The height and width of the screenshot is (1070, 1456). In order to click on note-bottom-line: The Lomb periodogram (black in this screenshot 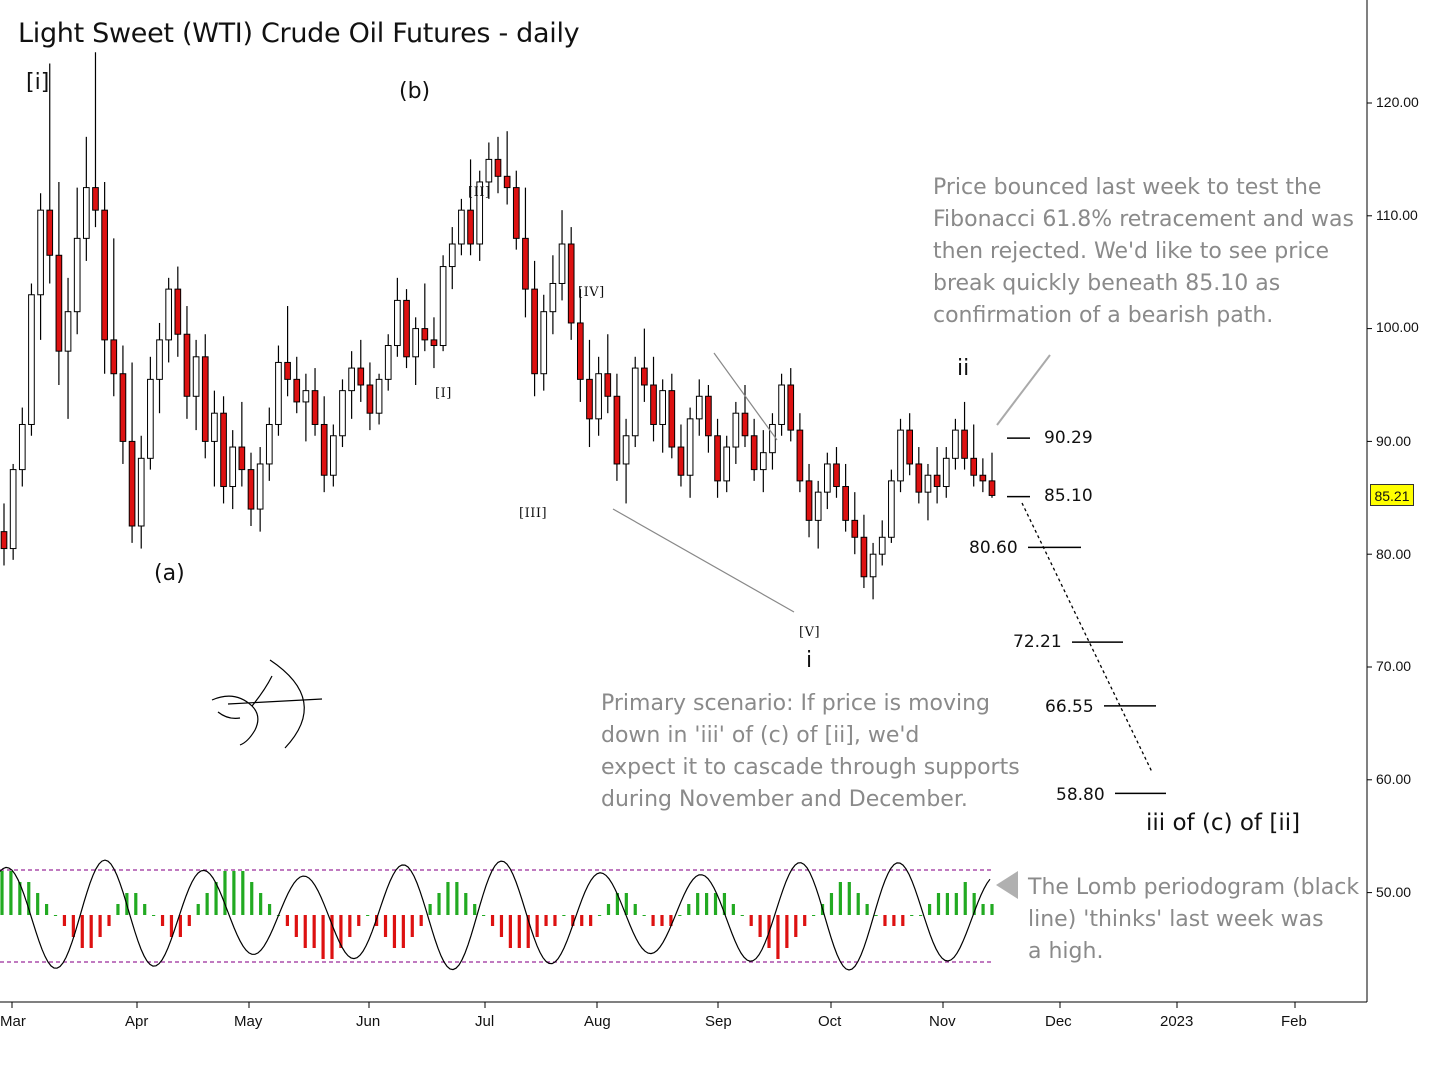, I will do `click(1194, 887)`.